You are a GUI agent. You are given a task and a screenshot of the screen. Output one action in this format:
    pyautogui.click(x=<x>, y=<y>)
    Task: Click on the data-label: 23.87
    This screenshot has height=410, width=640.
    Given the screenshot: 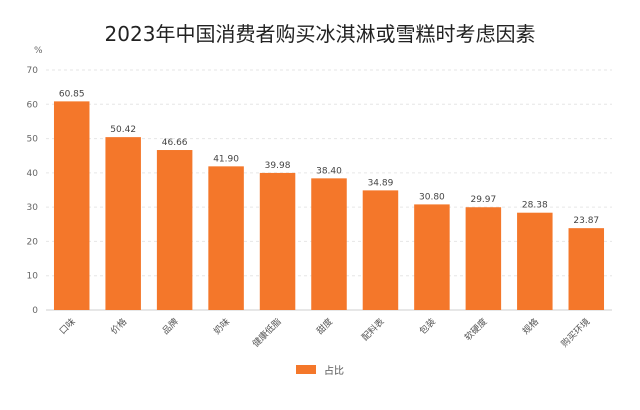 What is the action you would take?
    pyautogui.click(x=586, y=221)
    